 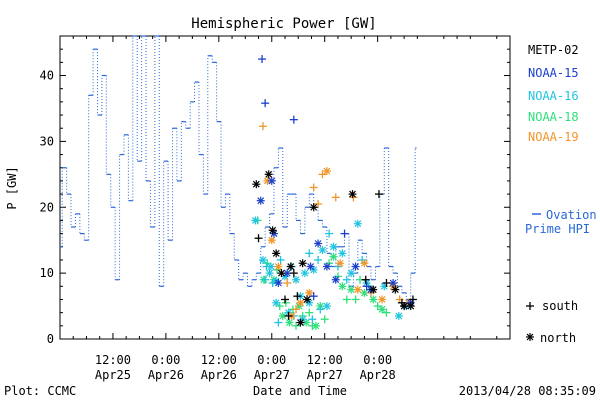 I want to click on legend-ovation-label: Ovation, so click(x=571, y=215).